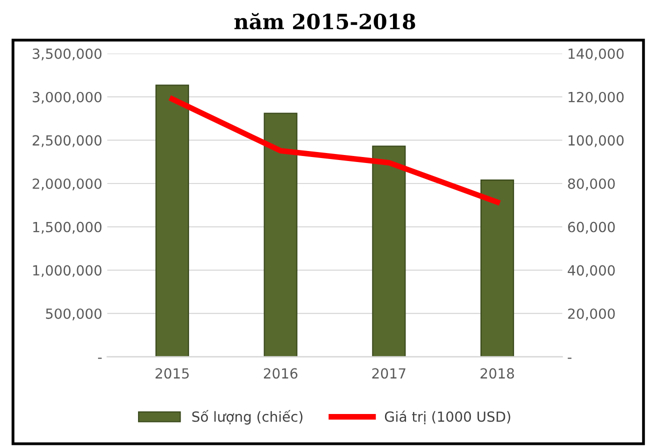 The image size is (650, 446). I want to click on y2-tick-label: 120,000, so click(596, 98).